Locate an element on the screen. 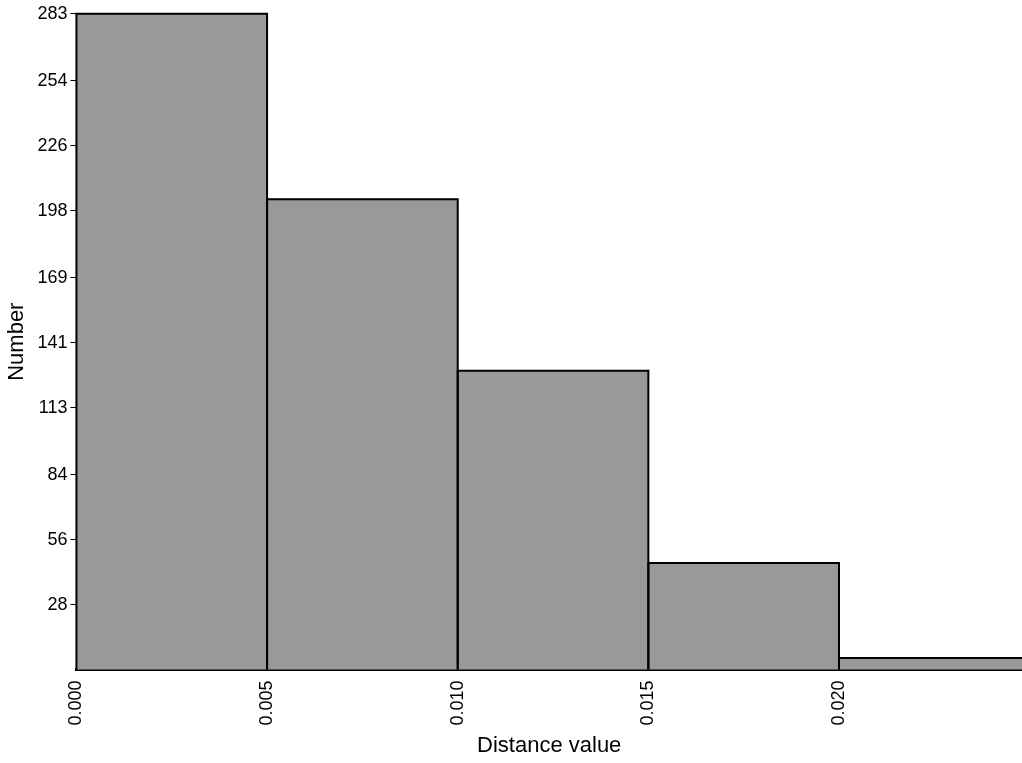 This screenshot has height=763, width=1022. y-tick-label: 169 is located at coordinates (52, 276).